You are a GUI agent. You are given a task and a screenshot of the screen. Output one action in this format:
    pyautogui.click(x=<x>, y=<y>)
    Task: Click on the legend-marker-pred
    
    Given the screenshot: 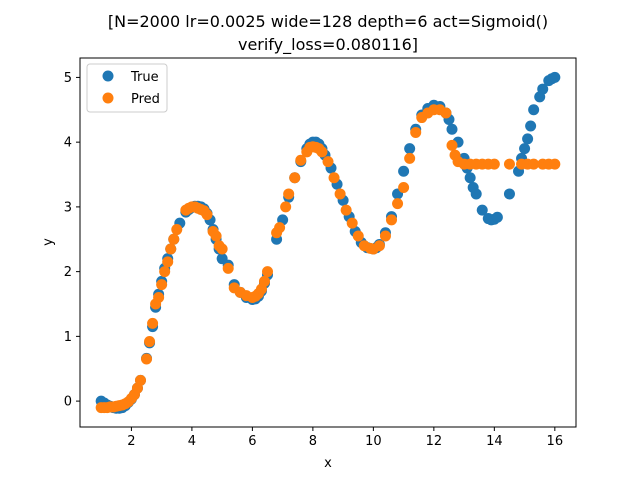 What is the action you would take?
    pyautogui.click(x=108, y=98)
    